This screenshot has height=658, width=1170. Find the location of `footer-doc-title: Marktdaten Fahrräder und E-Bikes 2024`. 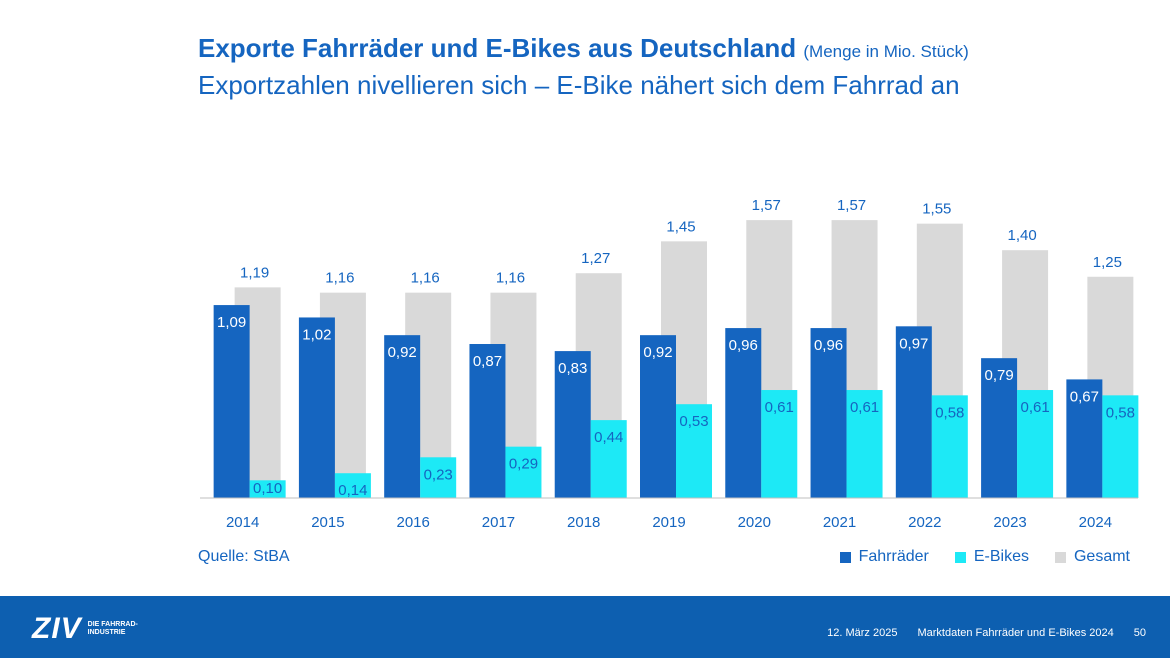

footer-doc-title: Marktdaten Fahrräder und E-Bikes 2024 is located at coordinates (1015, 633).